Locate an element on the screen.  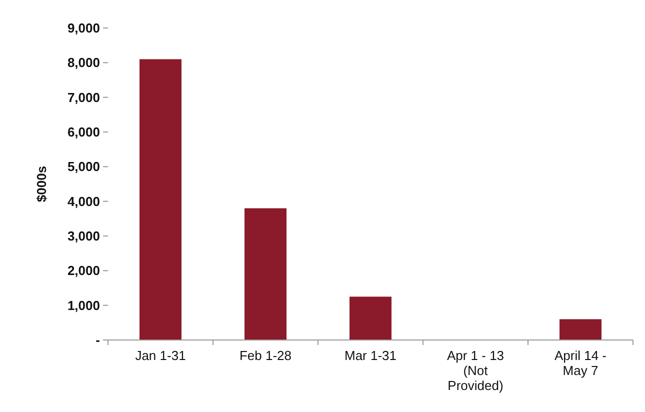
x-tick-label: April 14 - May 7 is located at coordinates (580, 363).